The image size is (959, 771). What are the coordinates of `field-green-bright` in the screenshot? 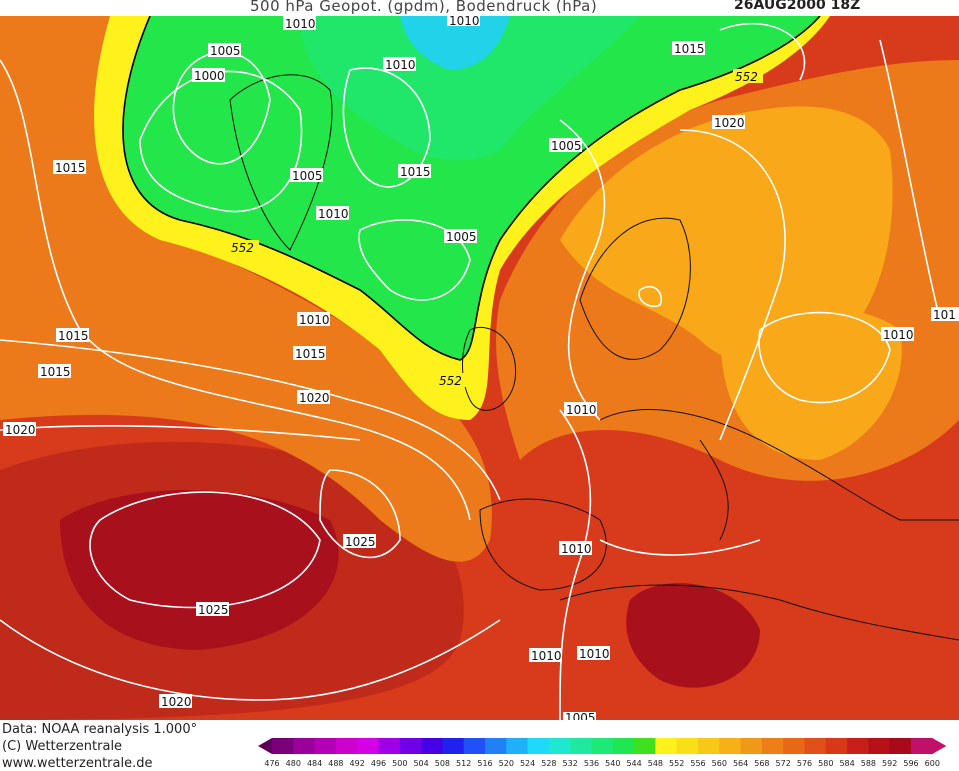 It's located at (470, 88).